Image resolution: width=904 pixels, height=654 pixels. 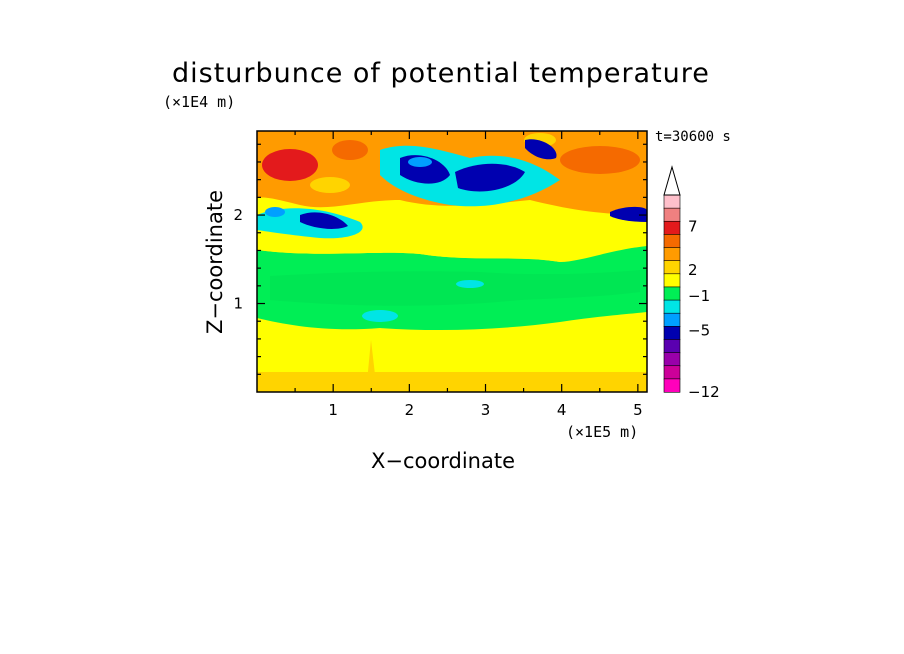 What do you see at coordinates (699, 330) in the screenshot?
I see `colorbar-label: −5` at bounding box center [699, 330].